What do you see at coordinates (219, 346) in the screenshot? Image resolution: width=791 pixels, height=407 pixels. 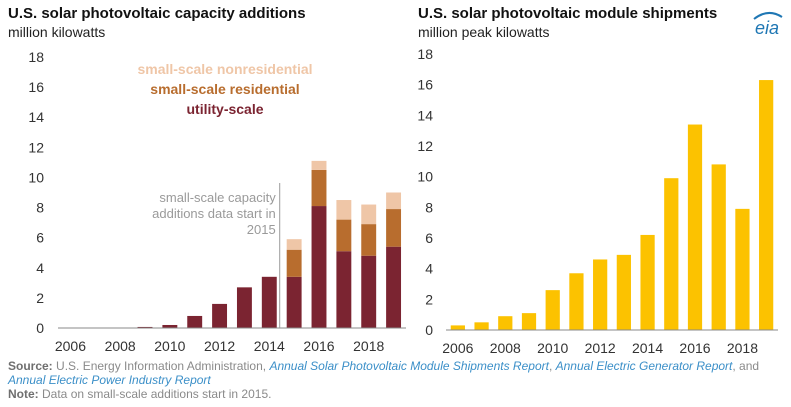 I see `left-x-tick-label: 2012` at bounding box center [219, 346].